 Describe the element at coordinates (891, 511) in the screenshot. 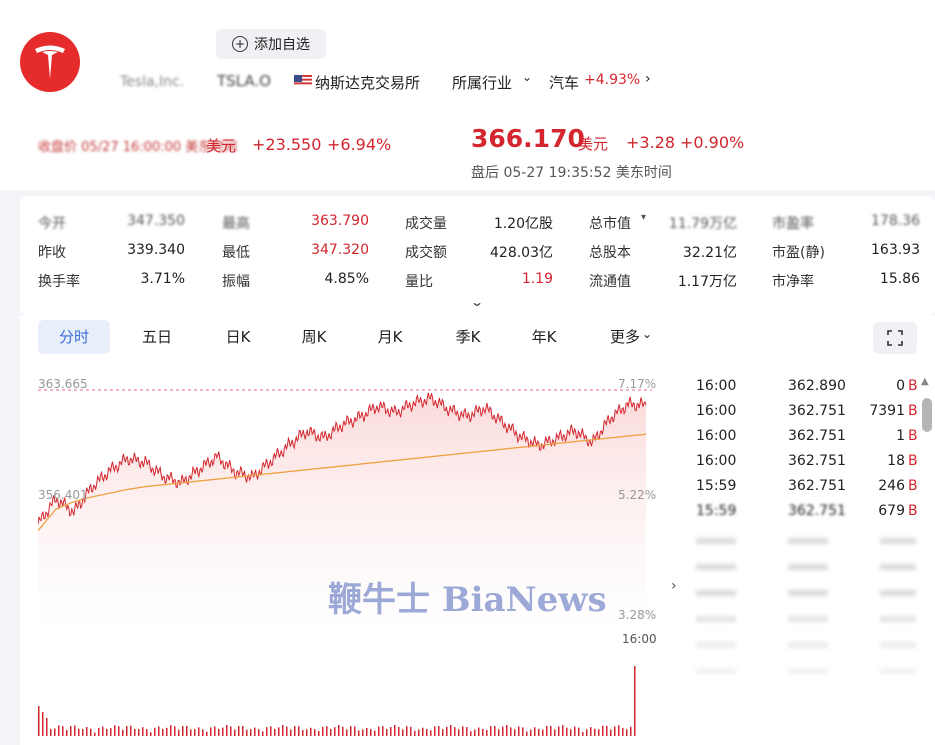

I see `trade-volume: 679` at that location.